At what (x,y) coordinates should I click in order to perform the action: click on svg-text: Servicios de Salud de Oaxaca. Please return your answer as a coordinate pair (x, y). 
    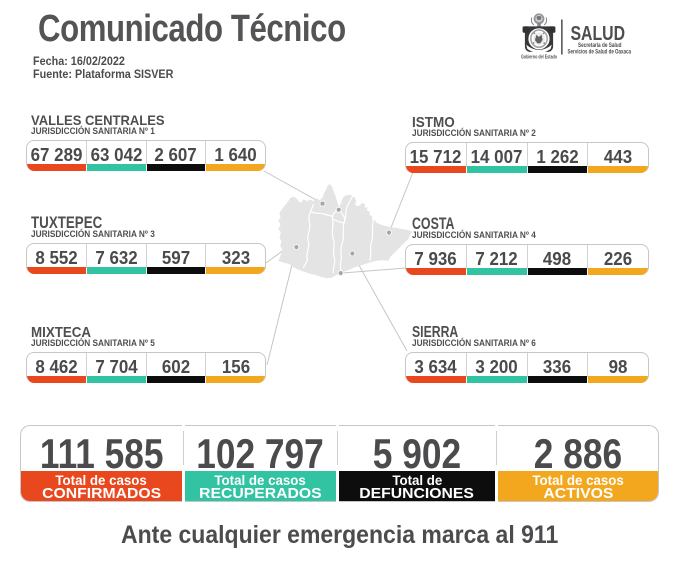
    Looking at the image, I should click on (600, 51).